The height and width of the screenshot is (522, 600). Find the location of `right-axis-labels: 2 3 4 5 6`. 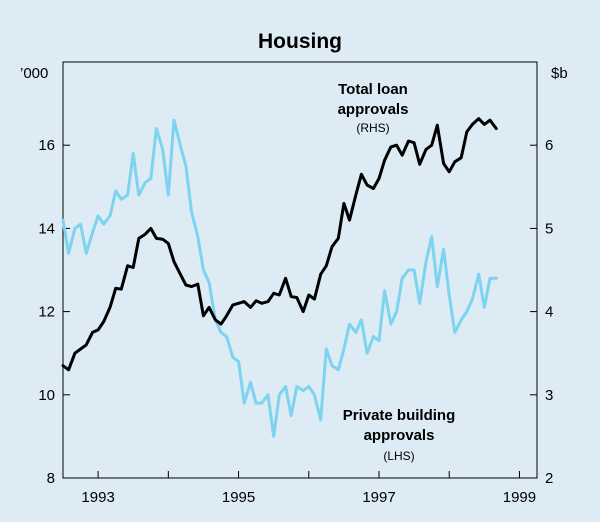

right-axis-labels: 2 3 4 5 6 is located at coordinates (549, 312).